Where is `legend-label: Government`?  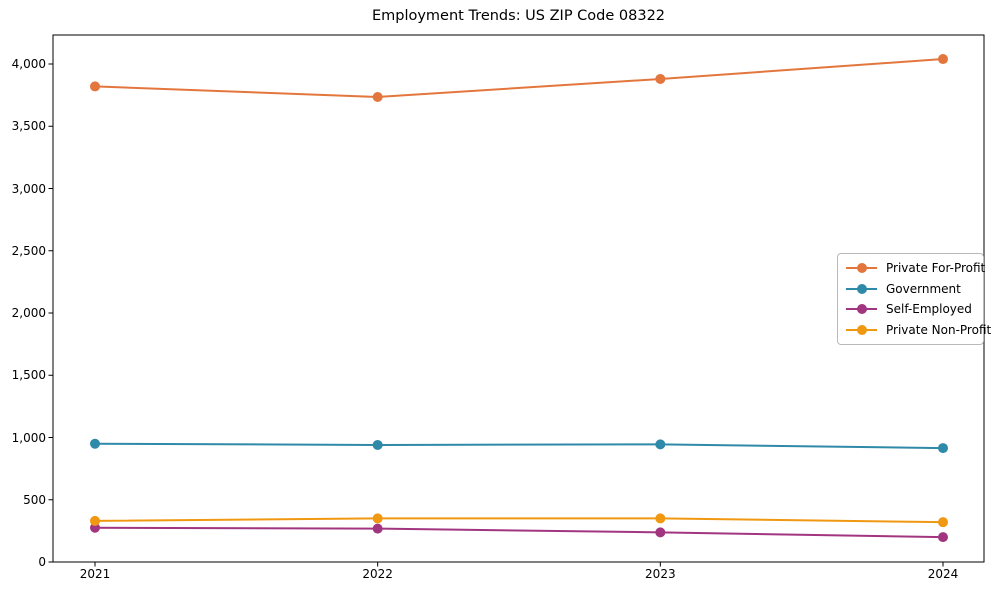 legend-label: Government is located at coordinates (923, 288).